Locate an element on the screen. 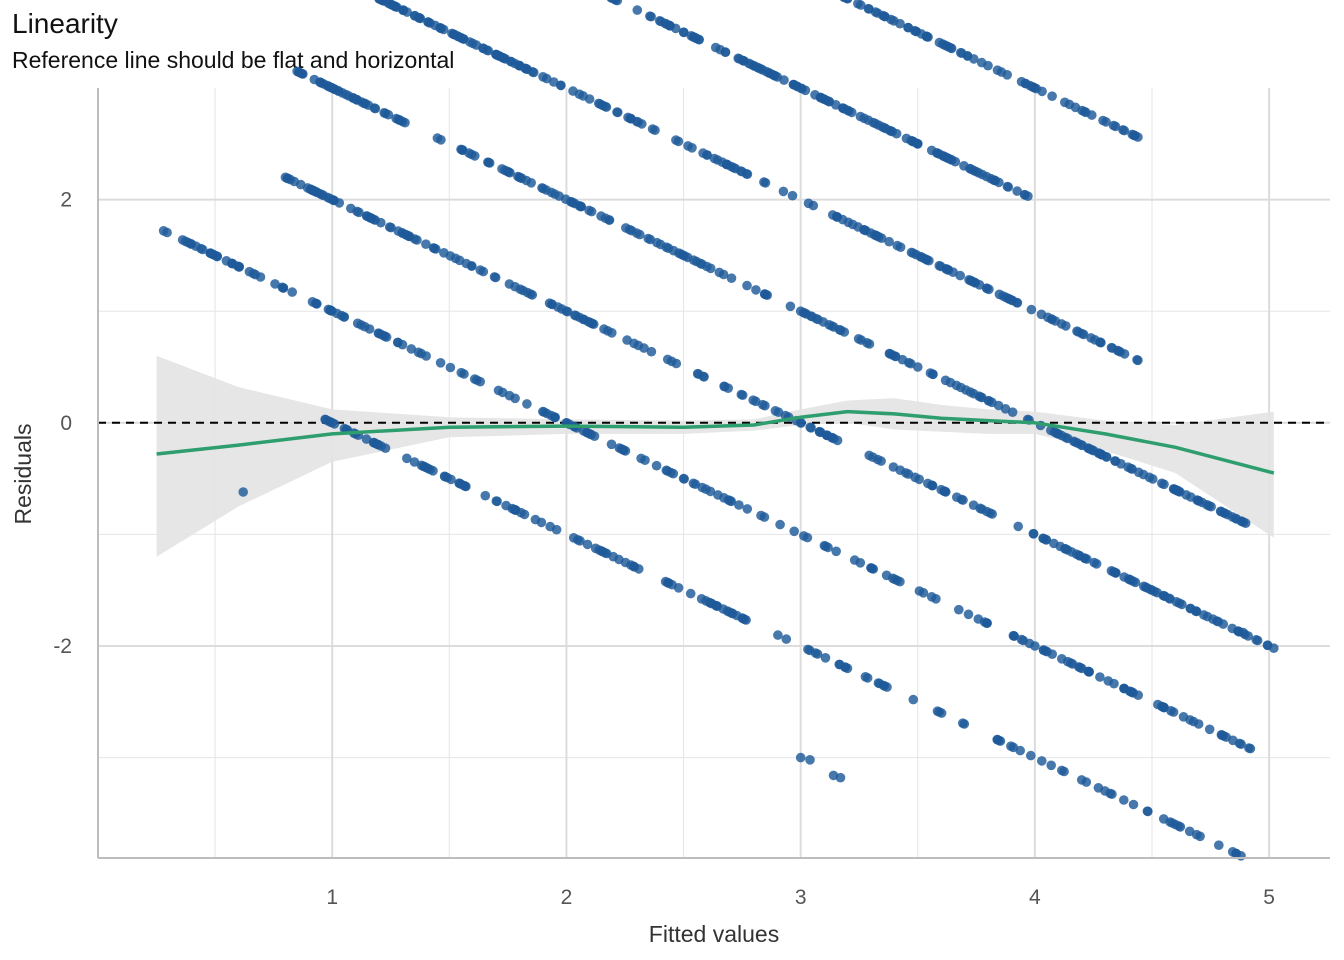 Image resolution: width=1344 pixels, height=960 pixels. y-tick-label: -2 is located at coordinates (62, 646).